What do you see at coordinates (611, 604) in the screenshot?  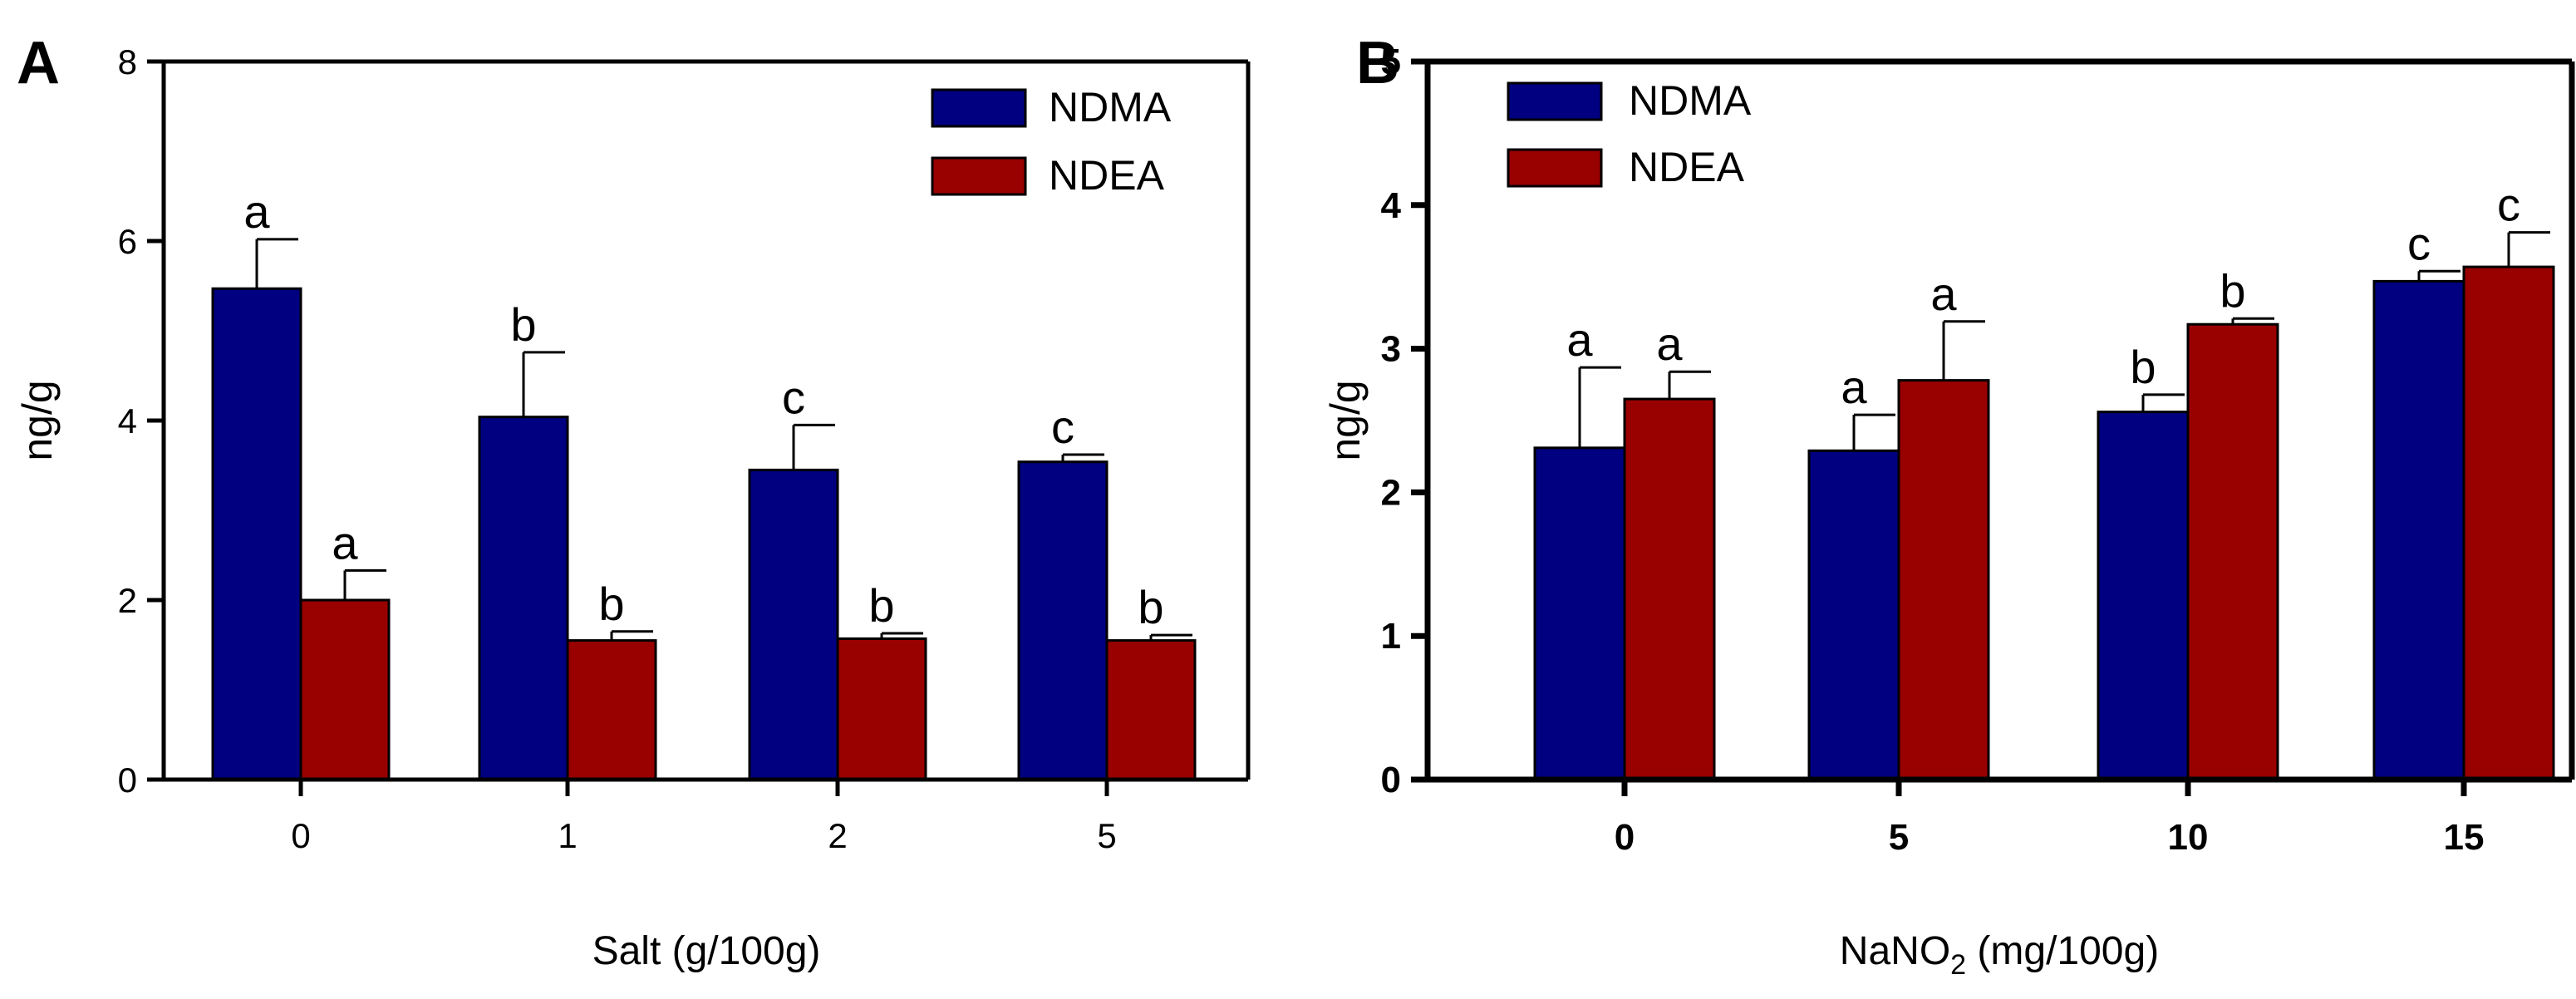 I see `significance-label-ndea-1: b` at bounding box center [611, 604].